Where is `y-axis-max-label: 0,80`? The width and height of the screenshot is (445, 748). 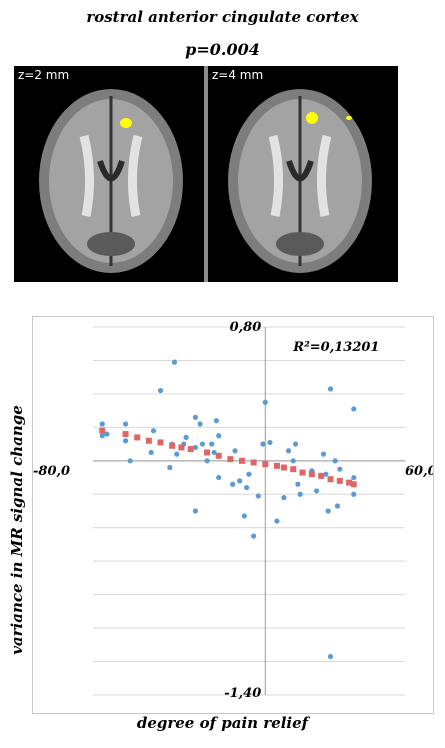
y-axis-max-label: 0,80 is located at coordinates (246, 327).